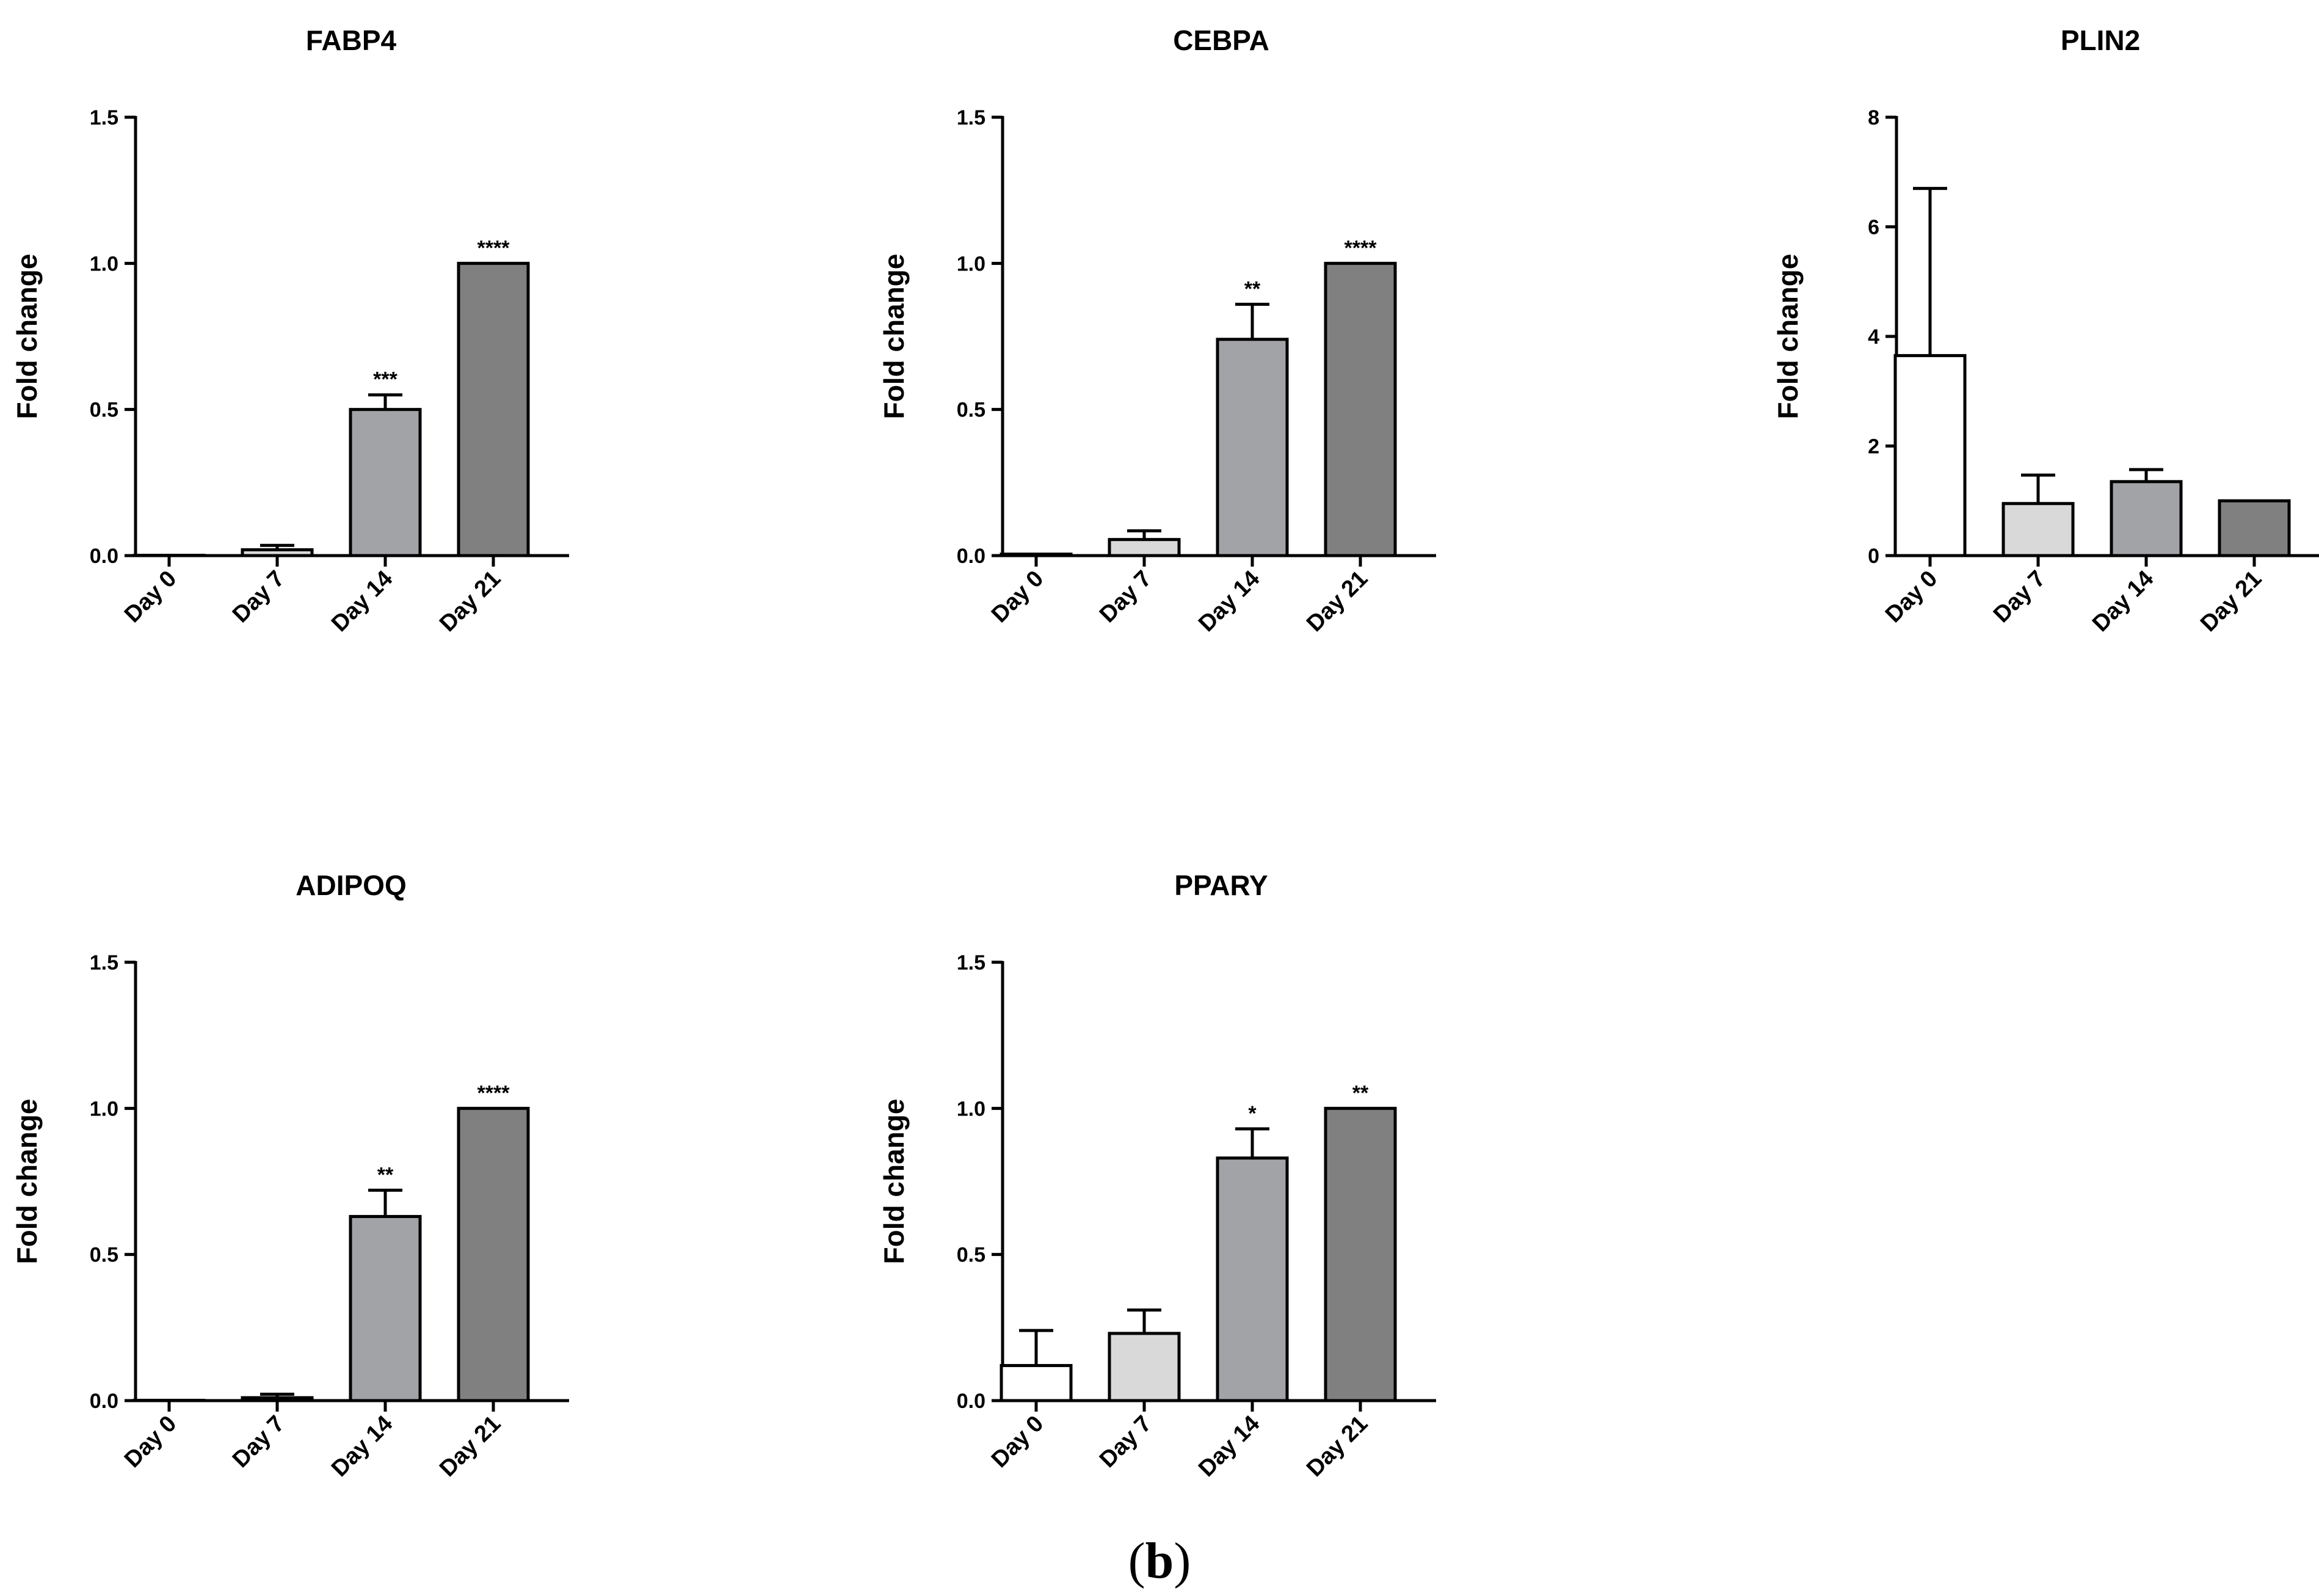  What do you see at coordinates (385, 379) in the screenshot?
I see `significance-label: ***` at bounding box center [385, 379].